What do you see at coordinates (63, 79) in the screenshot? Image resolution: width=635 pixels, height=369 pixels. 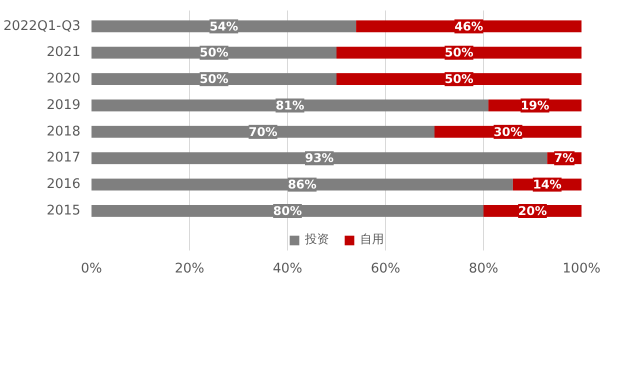 I see `y-tick-label: 2020` at bounding box center [63, 79].